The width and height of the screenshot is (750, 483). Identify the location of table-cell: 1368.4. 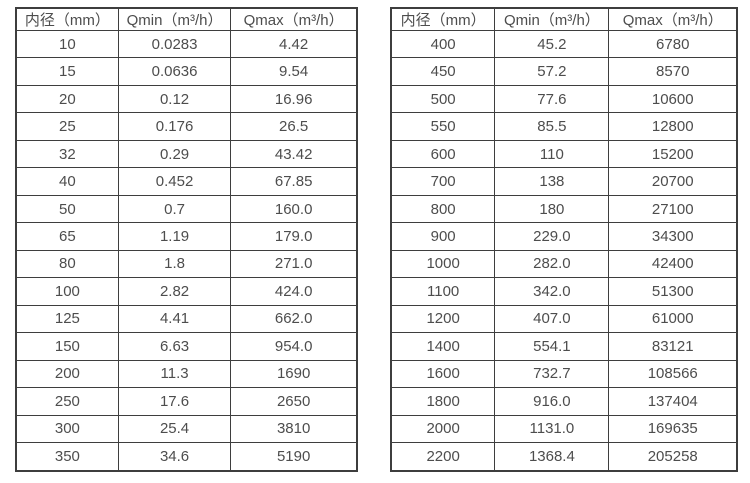
(552, 457).